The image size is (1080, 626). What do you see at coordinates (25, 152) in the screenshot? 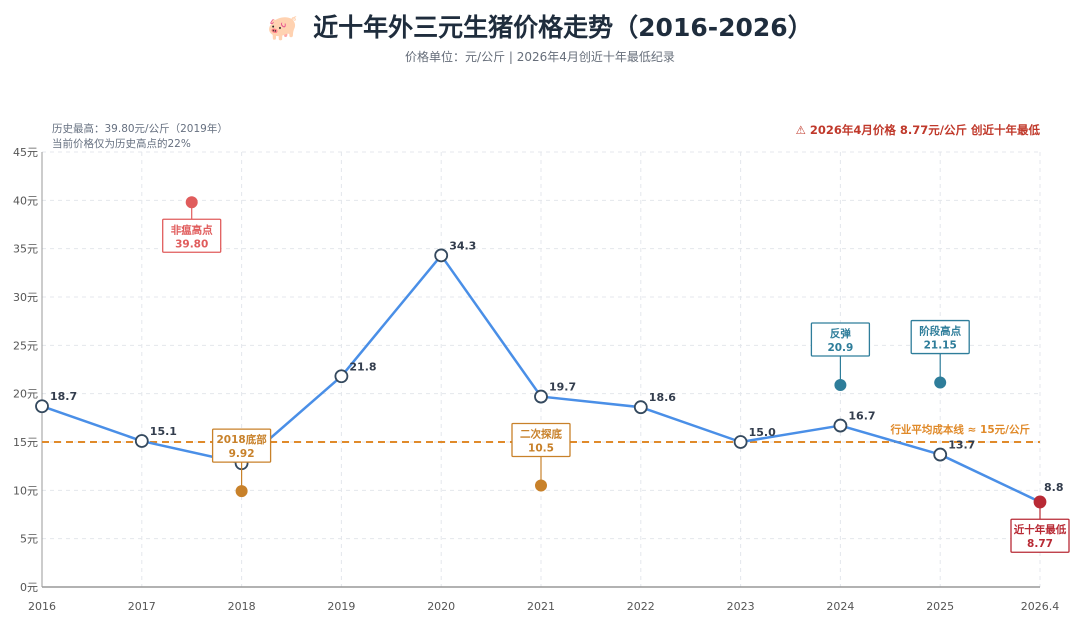
I see `y-tick-label: 45元` at bounding box center [25, 152].